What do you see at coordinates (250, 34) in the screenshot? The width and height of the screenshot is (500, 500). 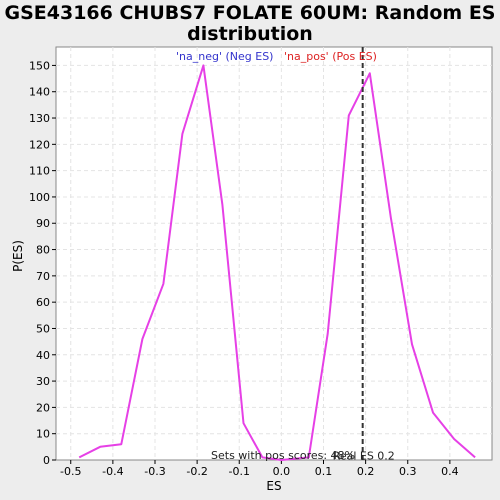 I see `chart-title-line2: distribution` at bounding box center [250, 34].